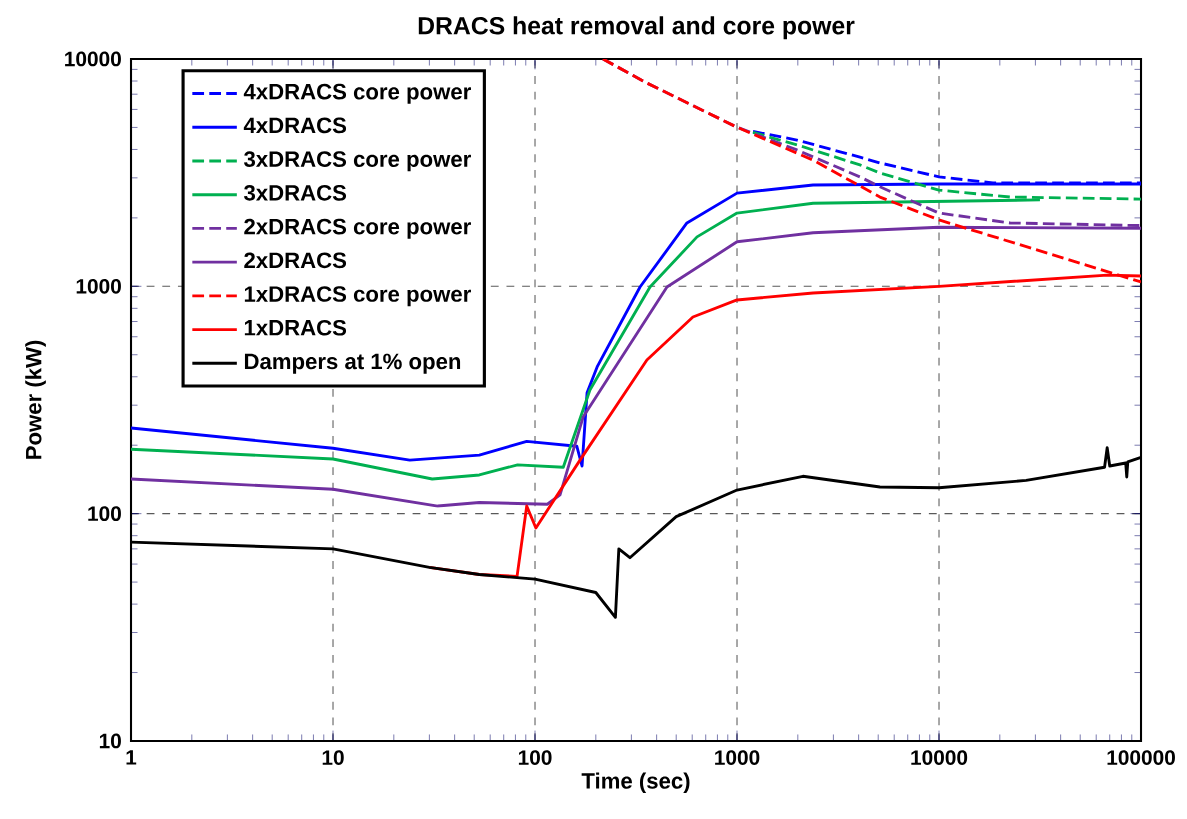 This screenshot has height=819, width=1187. Describe the element at coordinates (295, 125) in the screenshot. I see `legend-label: 4xDRACS` at that location.